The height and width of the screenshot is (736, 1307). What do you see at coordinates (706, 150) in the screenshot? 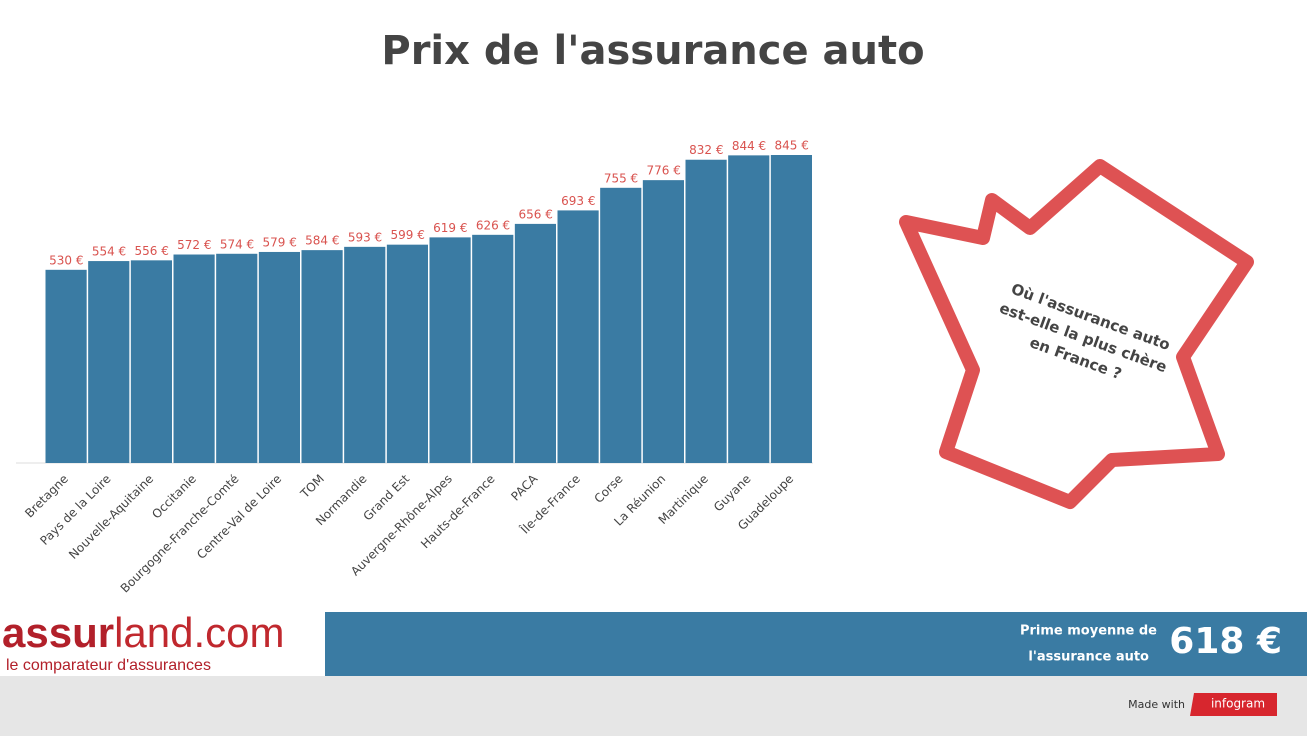
I see `value-label: 832 €` at bounding box center [706, 150].